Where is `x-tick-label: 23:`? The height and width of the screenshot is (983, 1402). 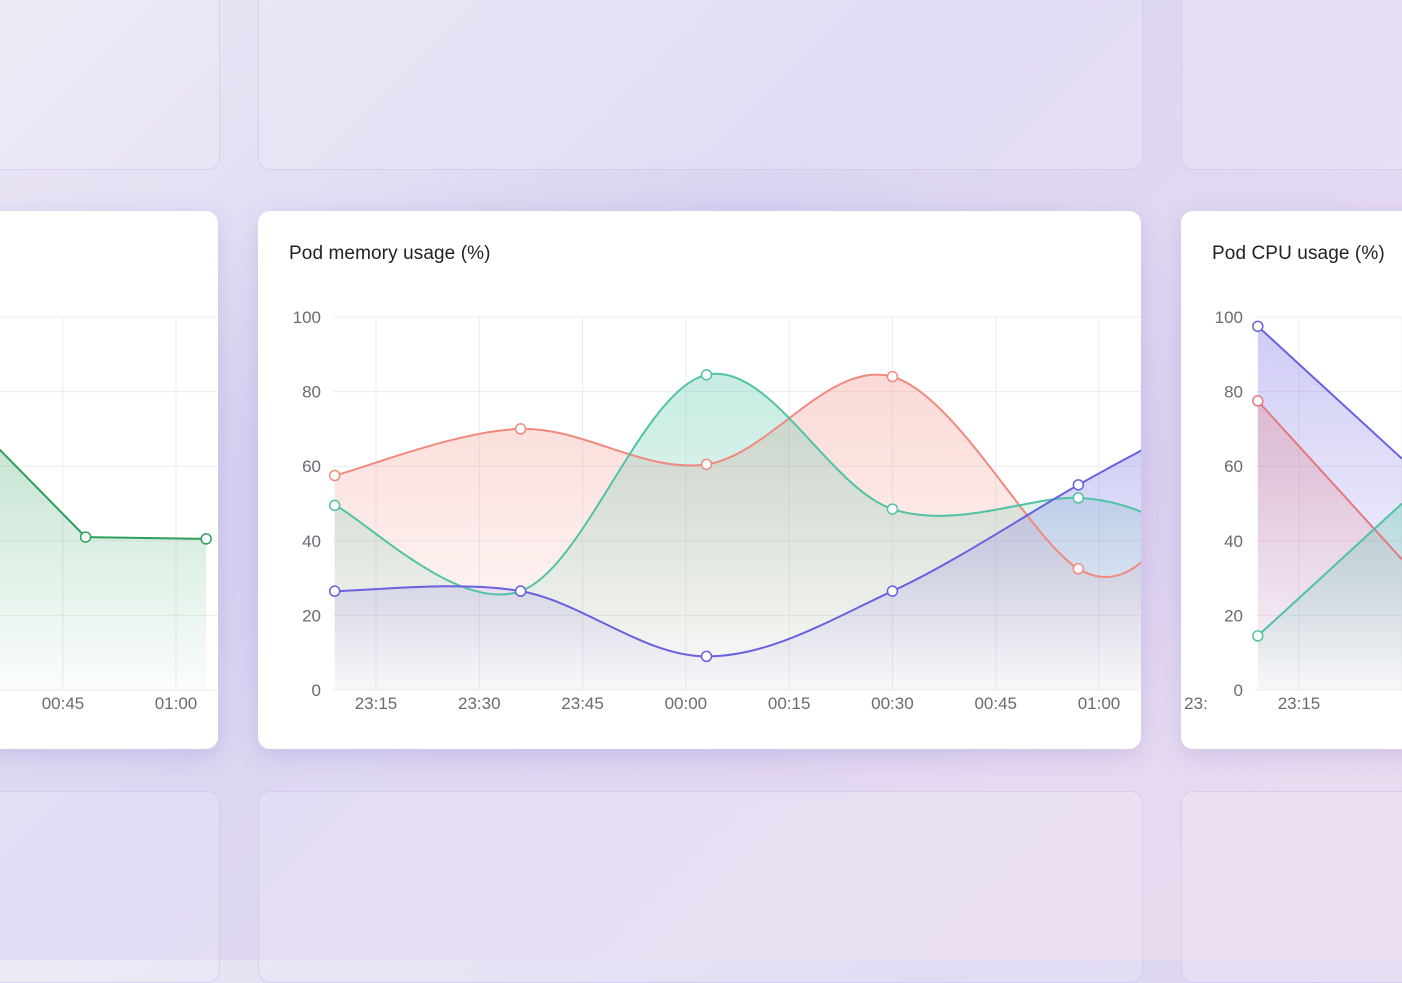 x-tick-label: 23: is located at coordinates (1196, 703).